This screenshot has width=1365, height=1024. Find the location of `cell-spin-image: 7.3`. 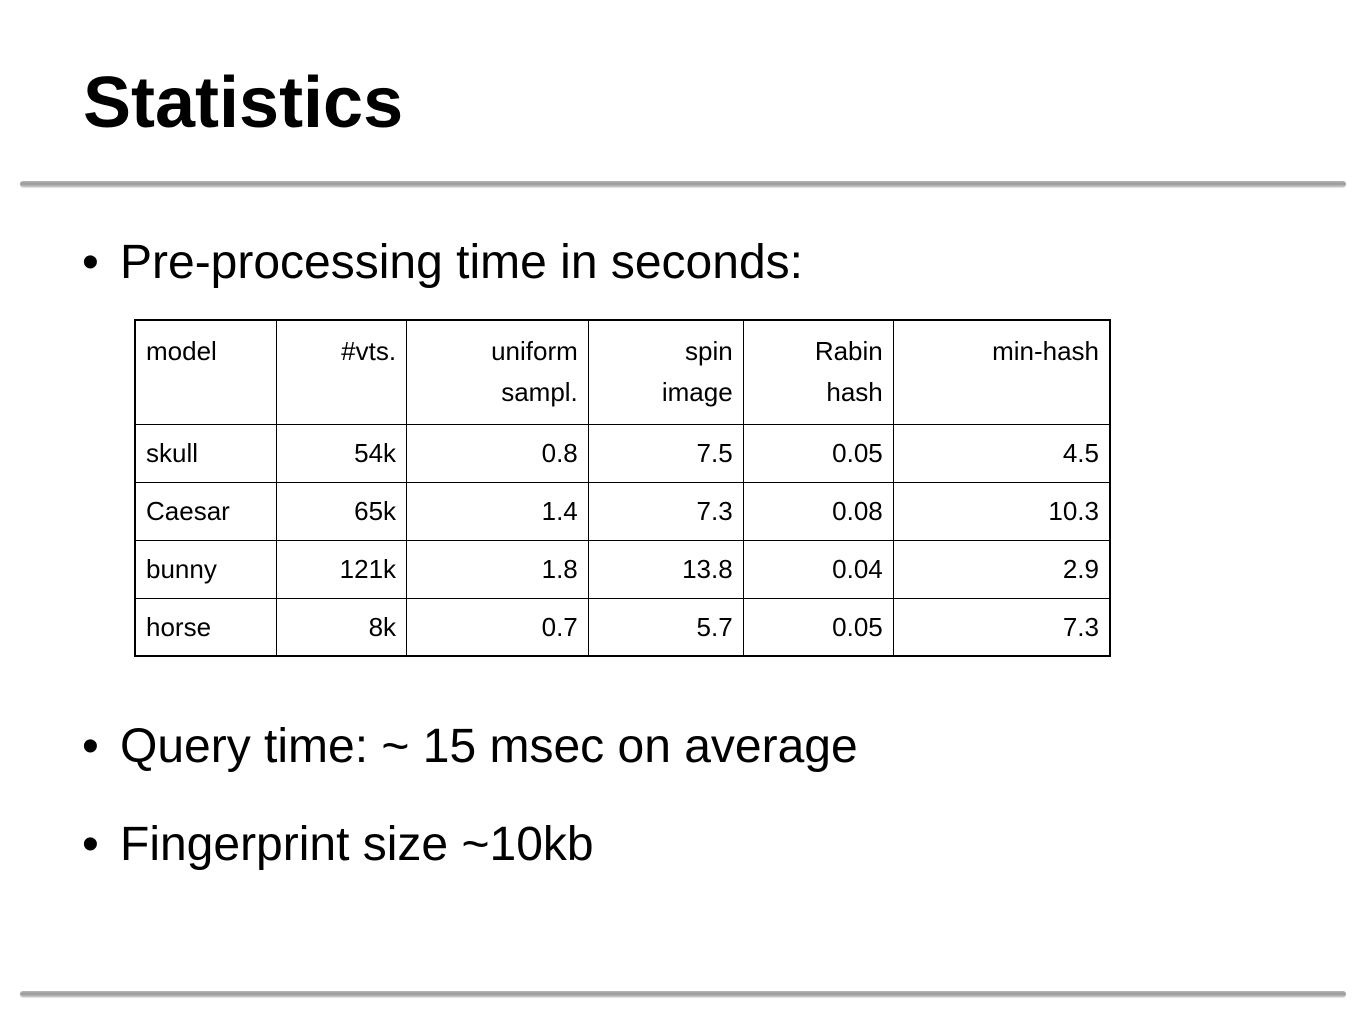

cell-spin-image: 7.3 is located at coordinates (665, 511).